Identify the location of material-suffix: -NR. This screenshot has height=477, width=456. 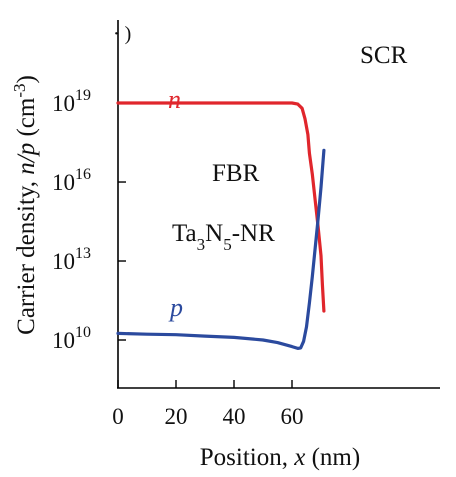
(253, 233).